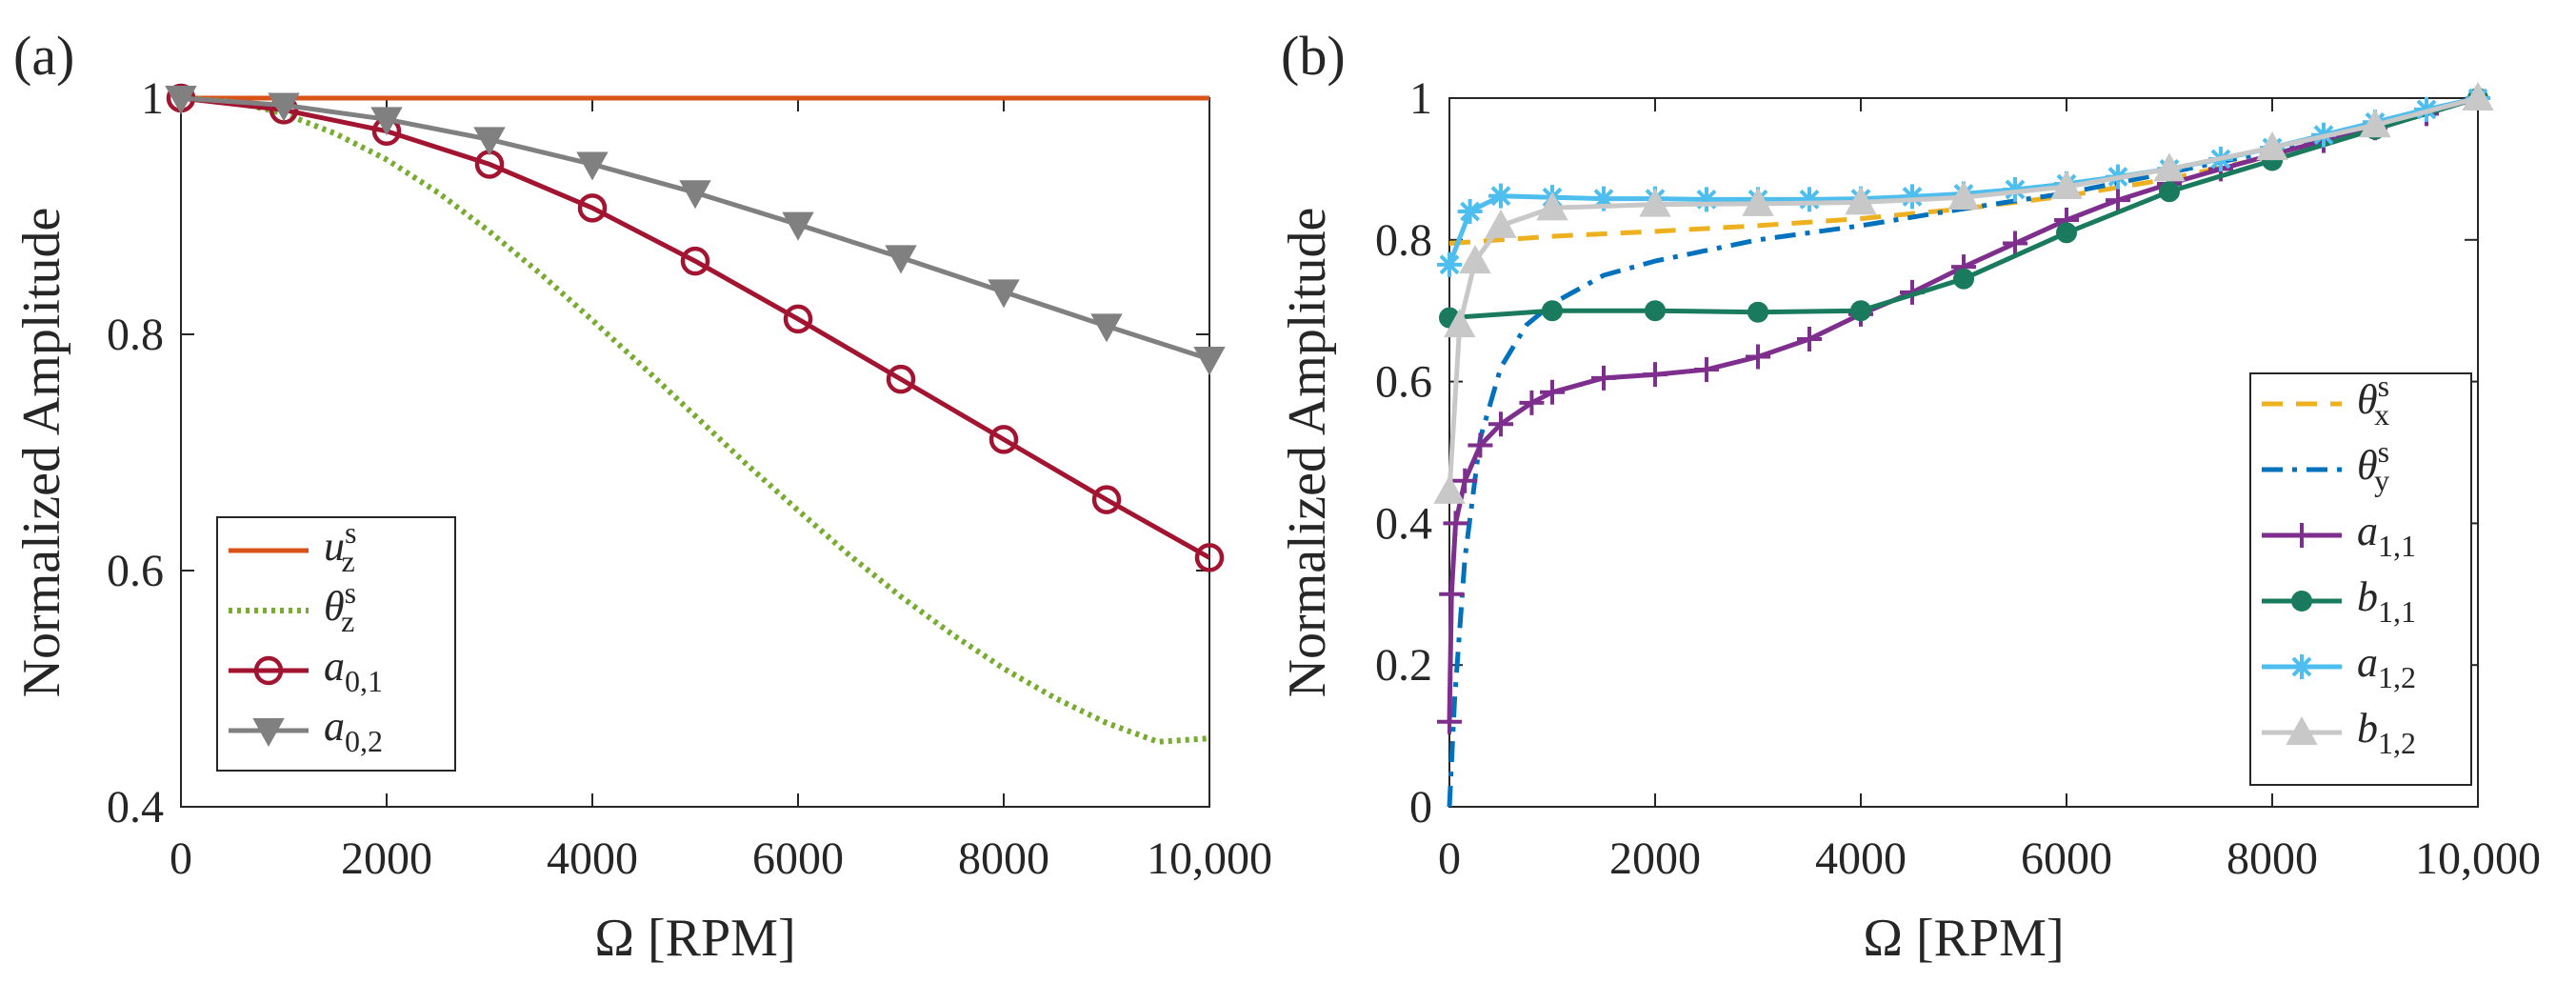 The width and height of the screenshot is (2576, 983). I want to click on panel-b-xtick-label: 2000, so click(1655, 858).